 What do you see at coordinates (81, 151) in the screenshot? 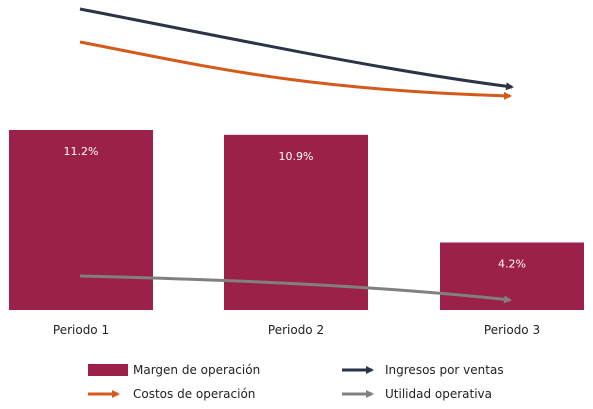
I see `bar-value-label-1: 11.2%` at bounding box center [81, 151].